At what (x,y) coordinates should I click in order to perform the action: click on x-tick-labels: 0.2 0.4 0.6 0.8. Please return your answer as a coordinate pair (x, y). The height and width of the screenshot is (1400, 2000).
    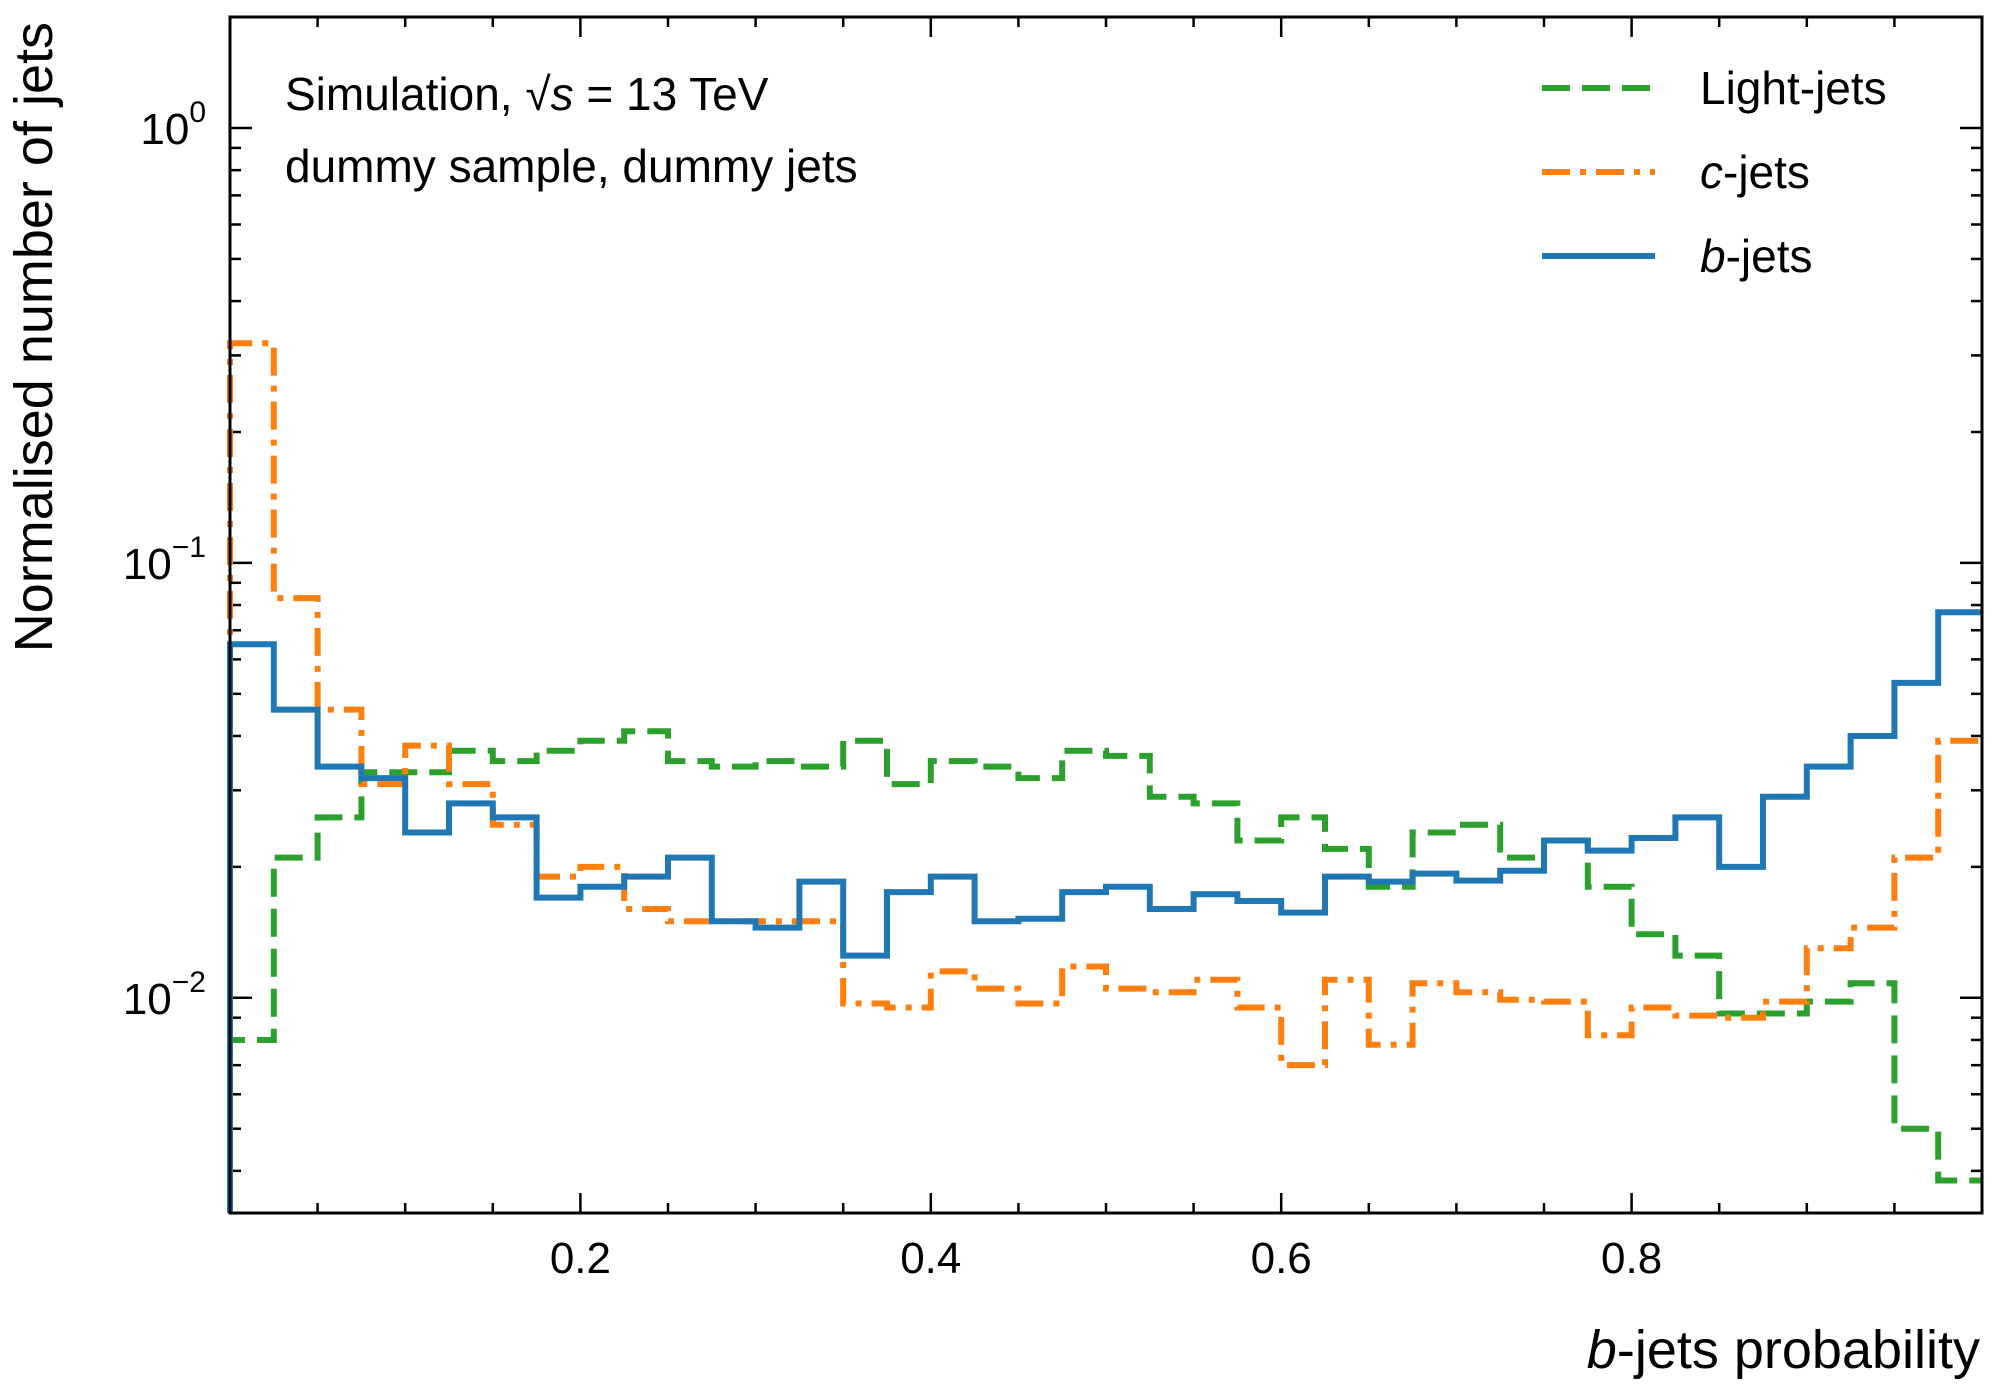
    Looking at the image, I should click on (1106, 1258).